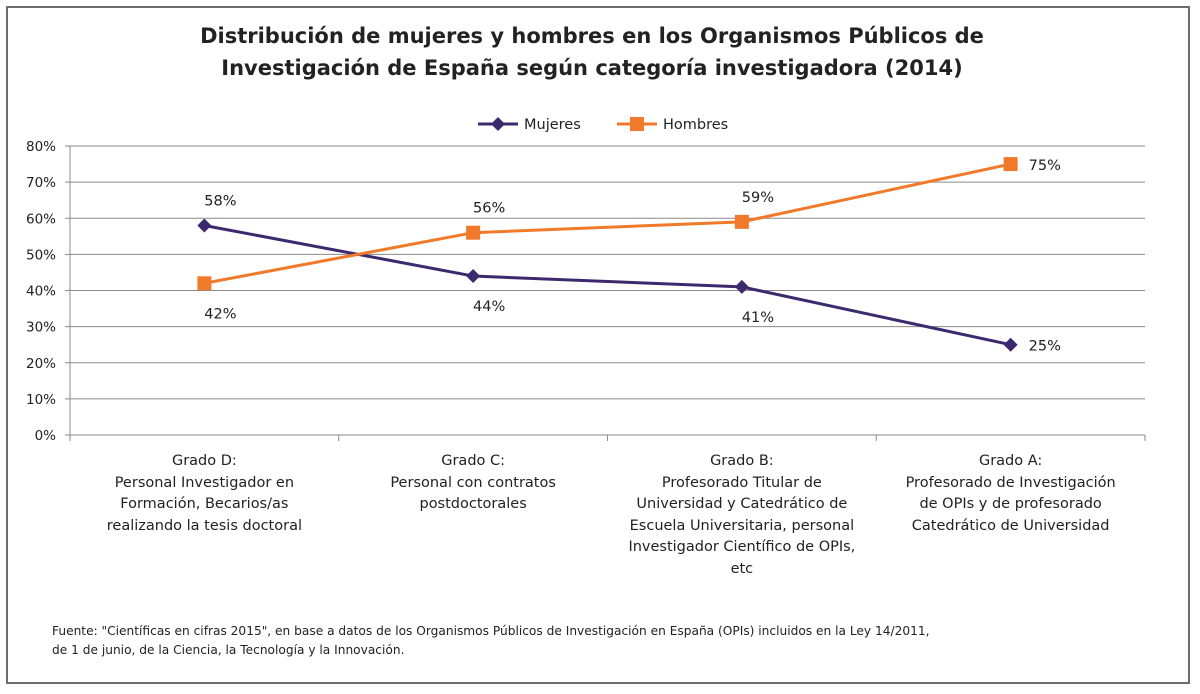  Describe the element at coordinates (41, 364) in the screenshot. I see `y-tick-label: 20%` at that location.